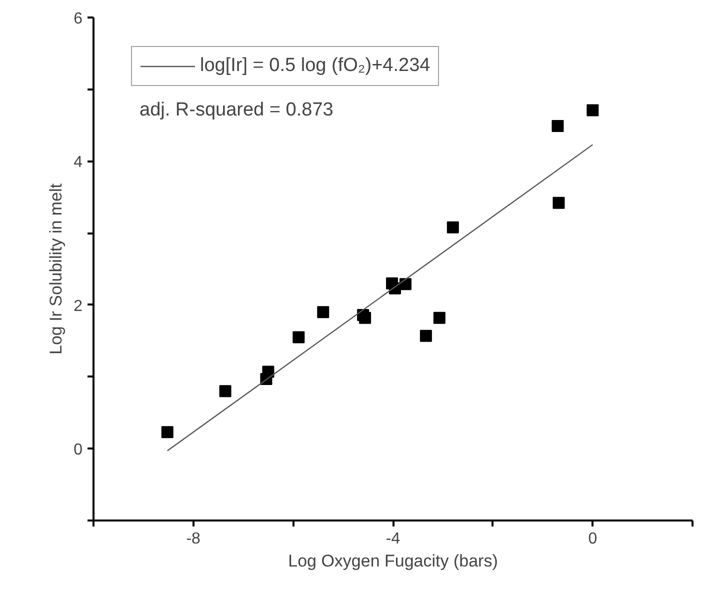  What do you see at coordinates (315, 66) in the screenshot?
I see `legend-label: log[Ir] = 0.5 log (fO₂)+4.234` at bounding box center [315, 66].